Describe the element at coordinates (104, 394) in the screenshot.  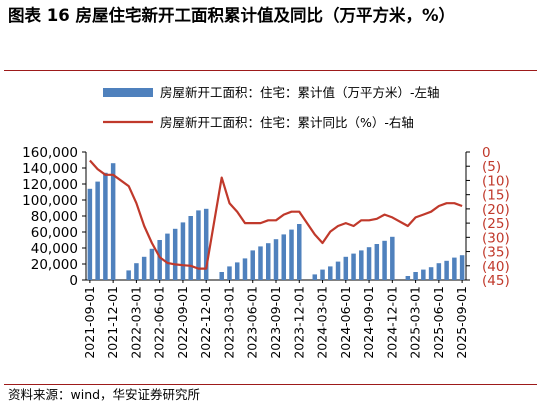
I see `source-note: 资料来源：wind，华安证券研究所` at that location.